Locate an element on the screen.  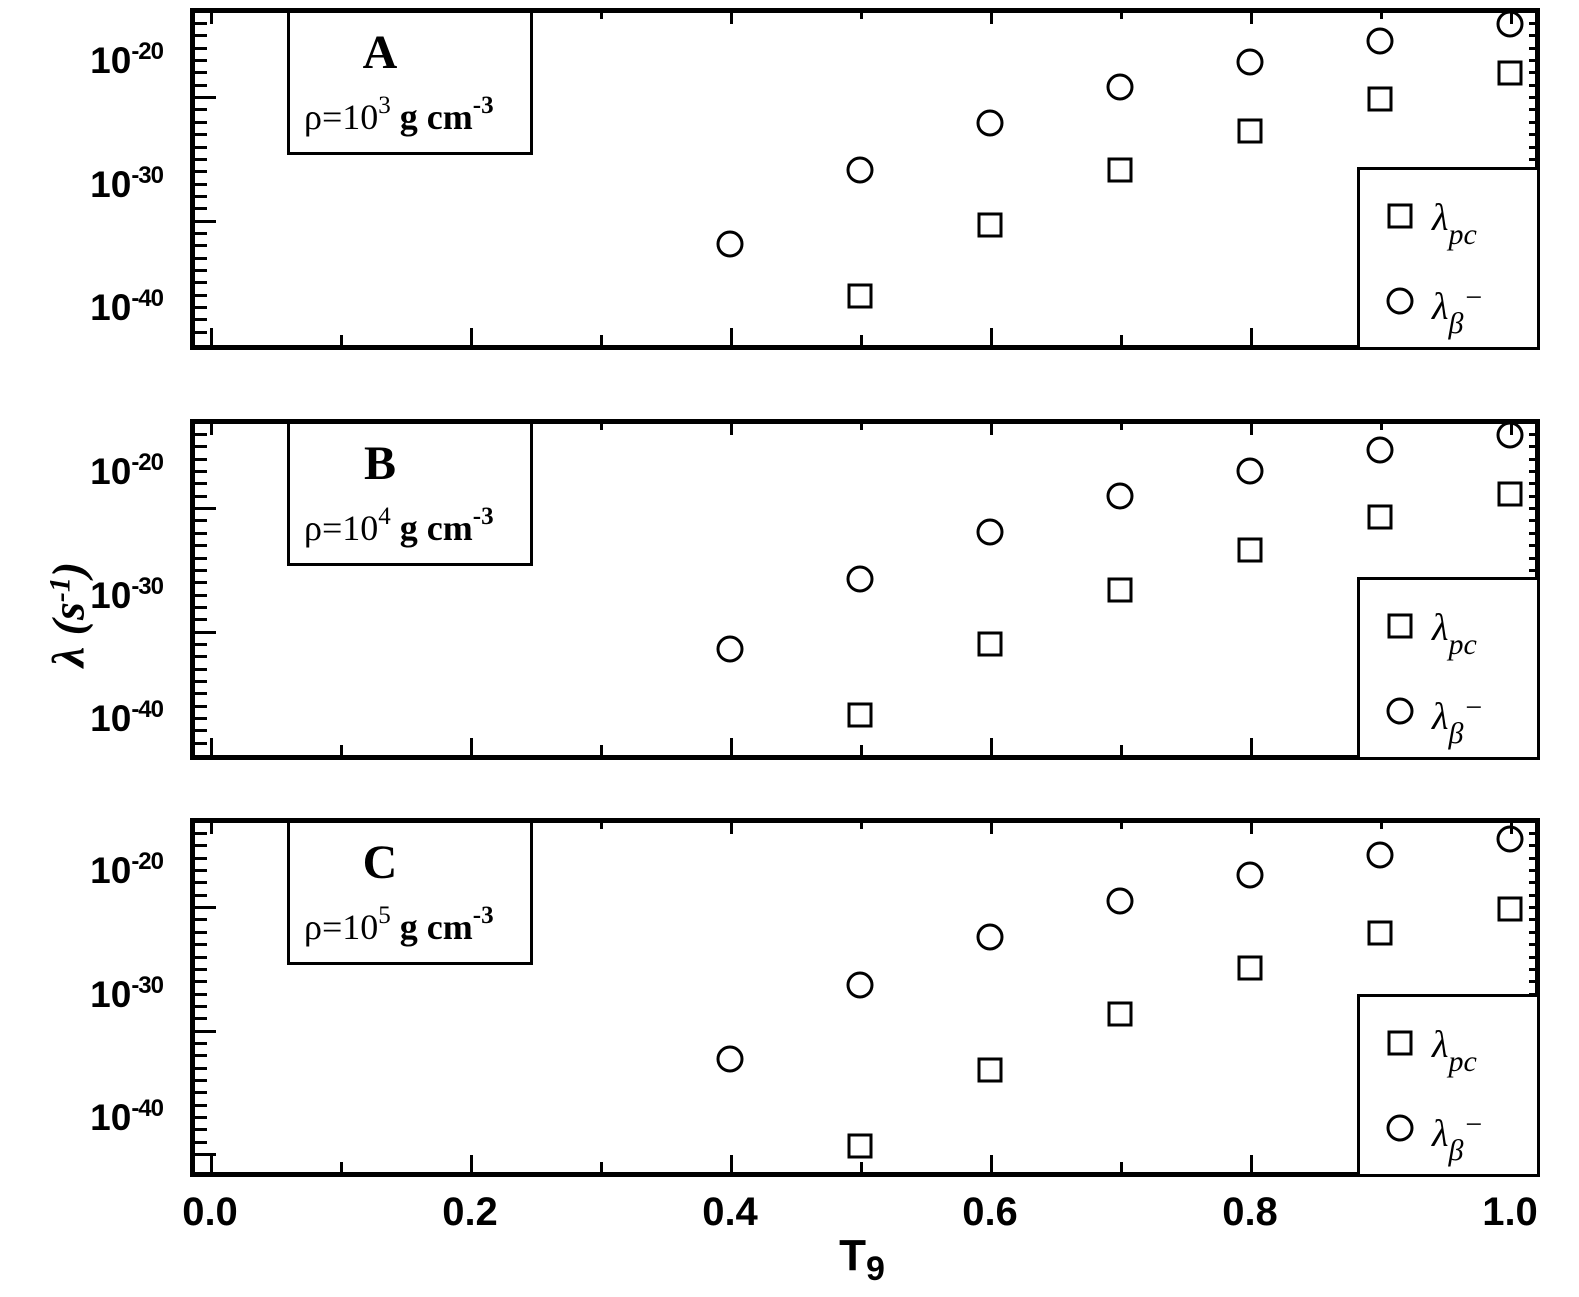
y-tick-exponent: -30 is located at coordinates (147, 586).